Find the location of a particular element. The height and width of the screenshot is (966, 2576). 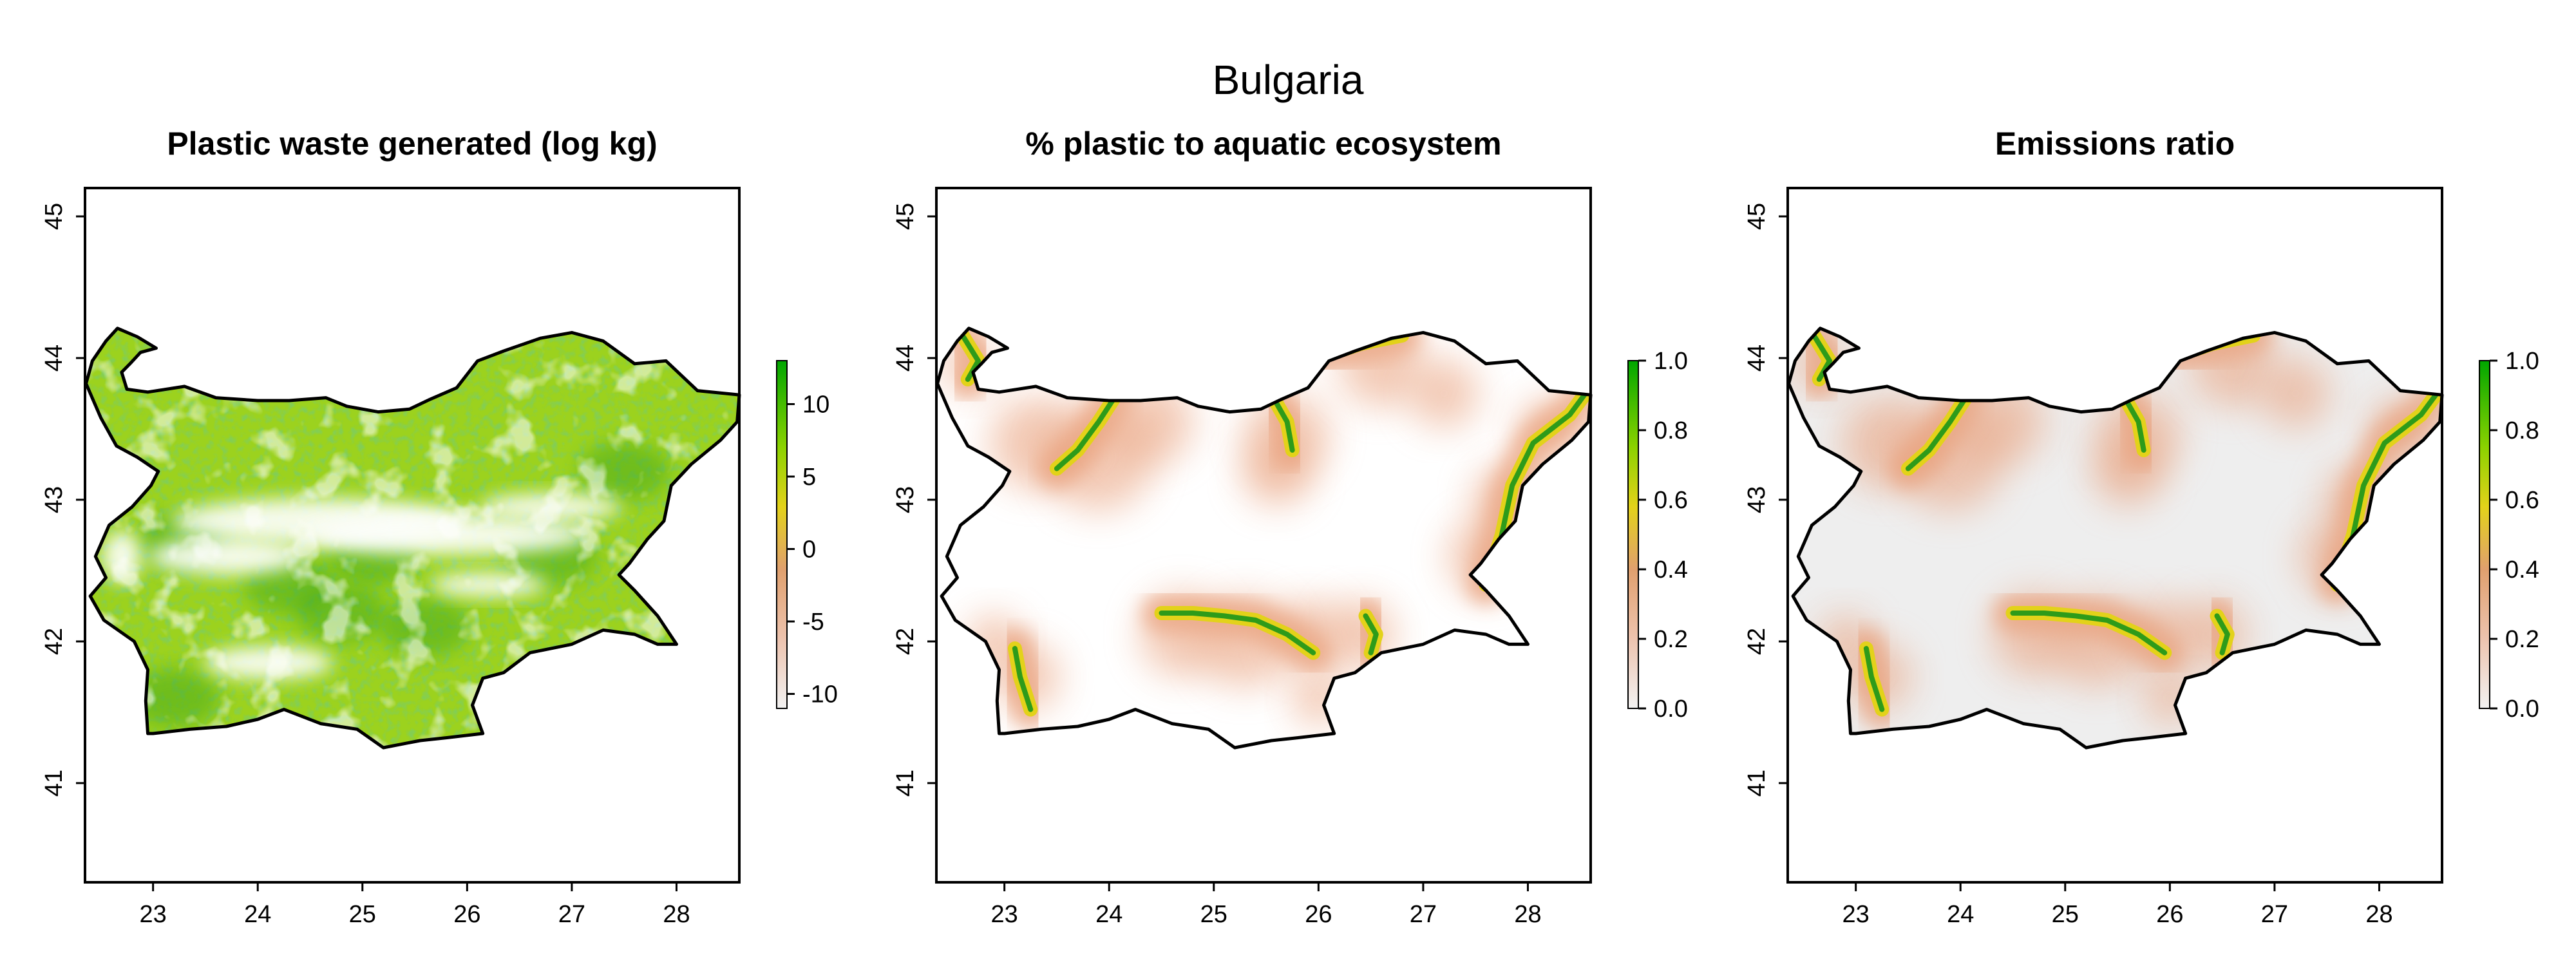

figure-title: Bulgaria is located at coordinates (1288, 80).